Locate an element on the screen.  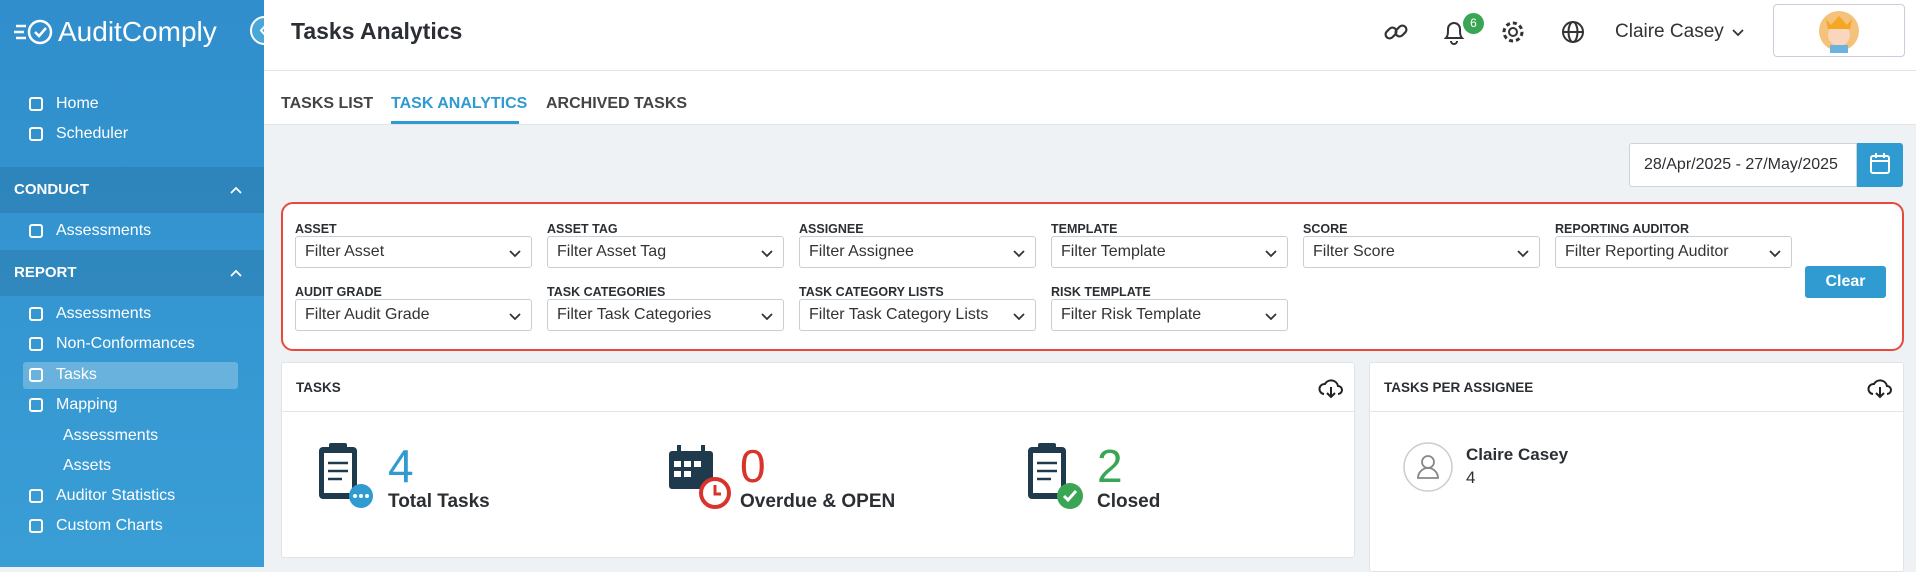
filter-placeholder: Filter Risk Template is located at coordinates (1131, 314).